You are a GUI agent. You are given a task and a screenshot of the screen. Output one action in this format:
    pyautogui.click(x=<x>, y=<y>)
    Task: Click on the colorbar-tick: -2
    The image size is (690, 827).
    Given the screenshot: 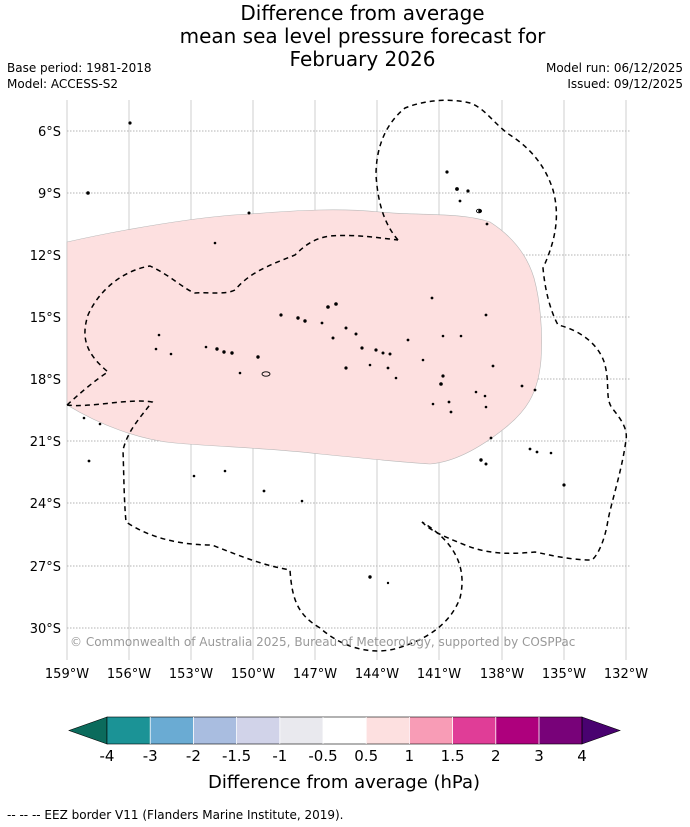 What is the action you would take?
    pyautogui.click(x=193, y=756)
    